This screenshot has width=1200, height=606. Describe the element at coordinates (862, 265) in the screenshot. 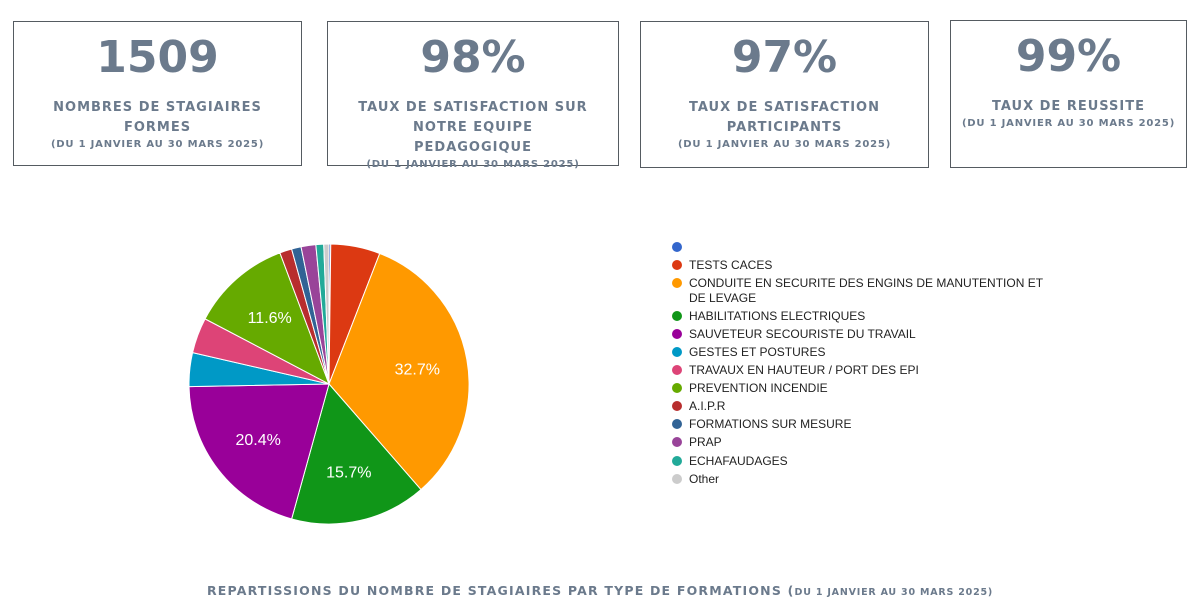

I see `legend-item: TESTS CACES` at that location.